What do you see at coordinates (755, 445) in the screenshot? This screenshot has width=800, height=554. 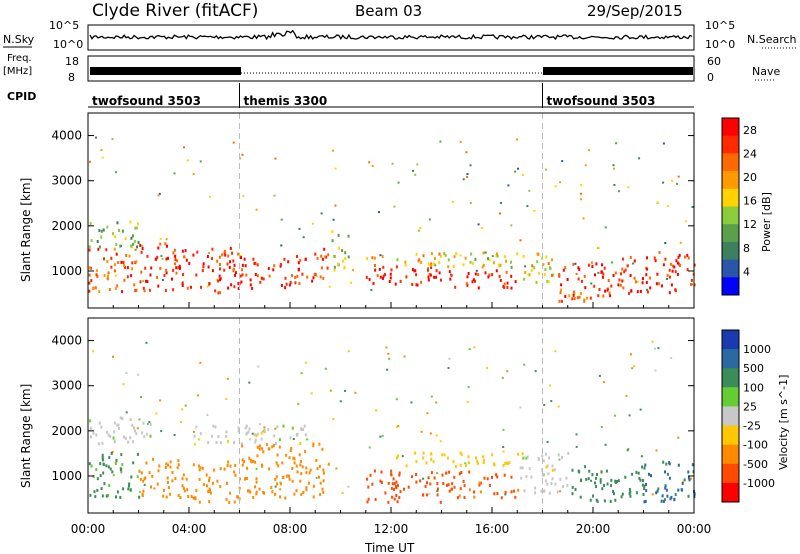 I see `colorbar-tick-label: -100` at bounding box center [755, 445].